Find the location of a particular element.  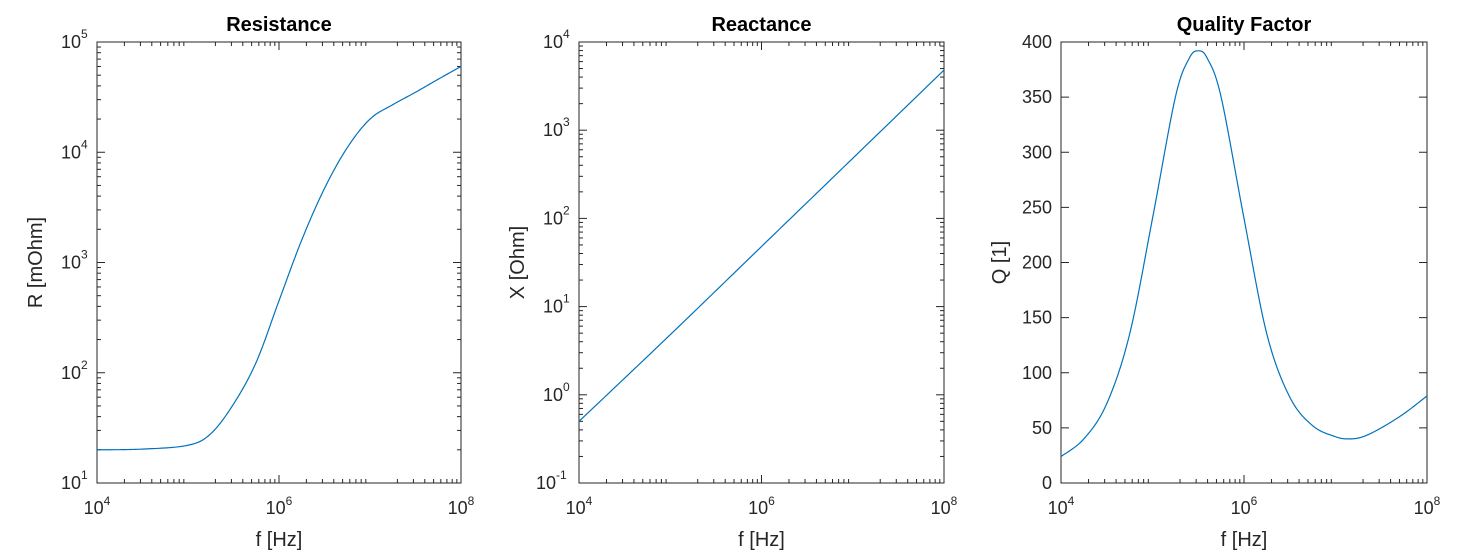

chart-title: Reactance is located at coordinates (761, 25).